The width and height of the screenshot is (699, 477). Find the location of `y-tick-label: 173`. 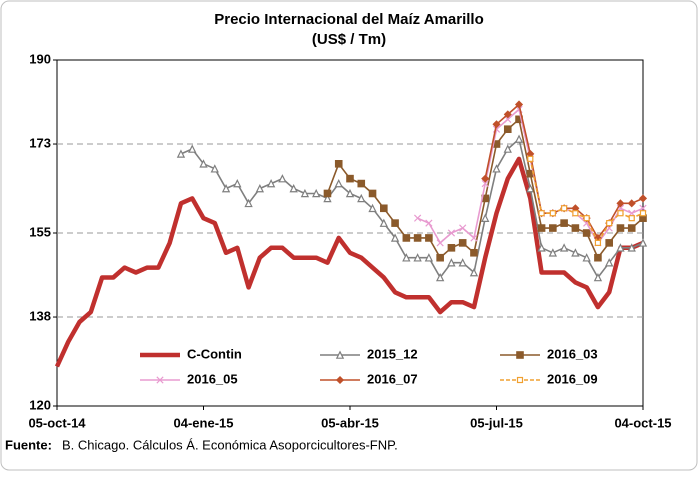

y-tick-label: 173 is located at coordinates (40, 142).